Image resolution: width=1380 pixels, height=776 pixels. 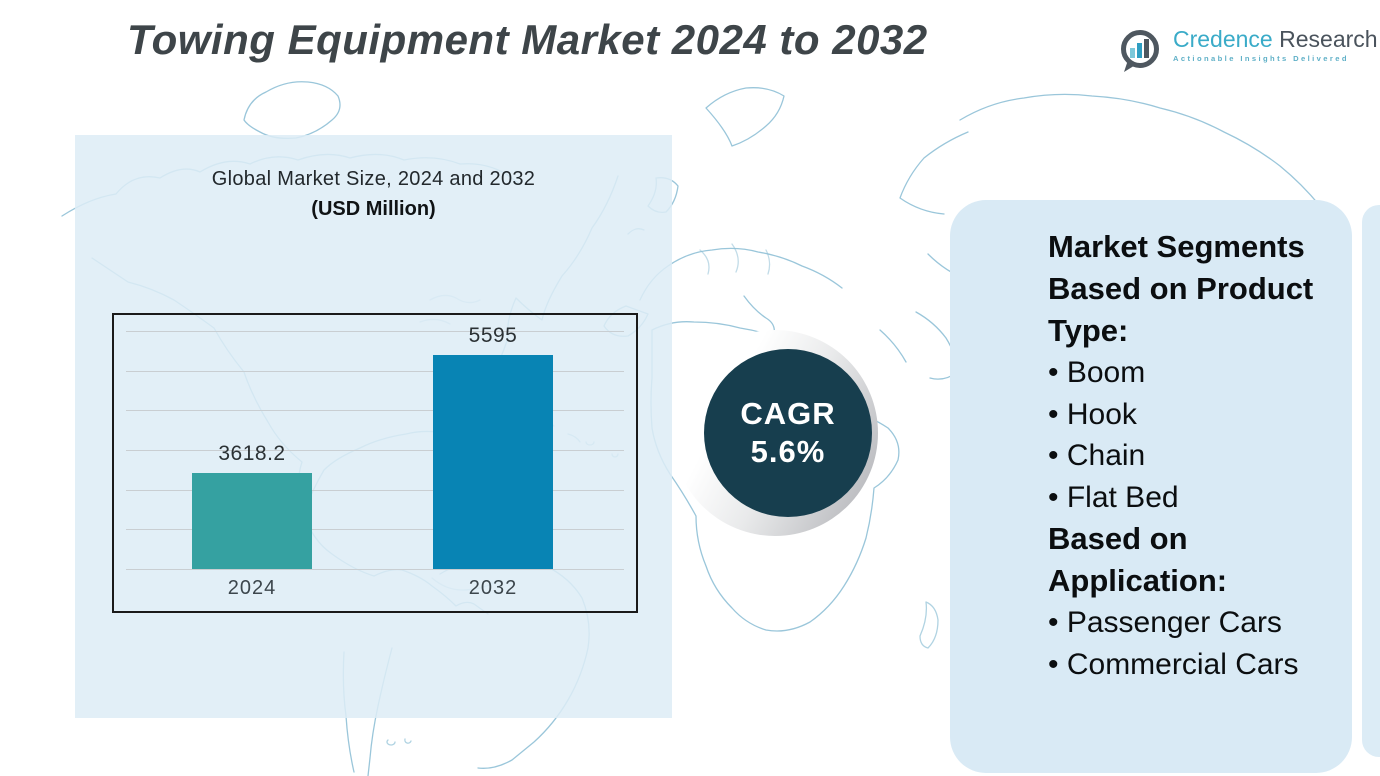 I want to click on brand-name-primary: Credence, so click(x=1223, y=39).